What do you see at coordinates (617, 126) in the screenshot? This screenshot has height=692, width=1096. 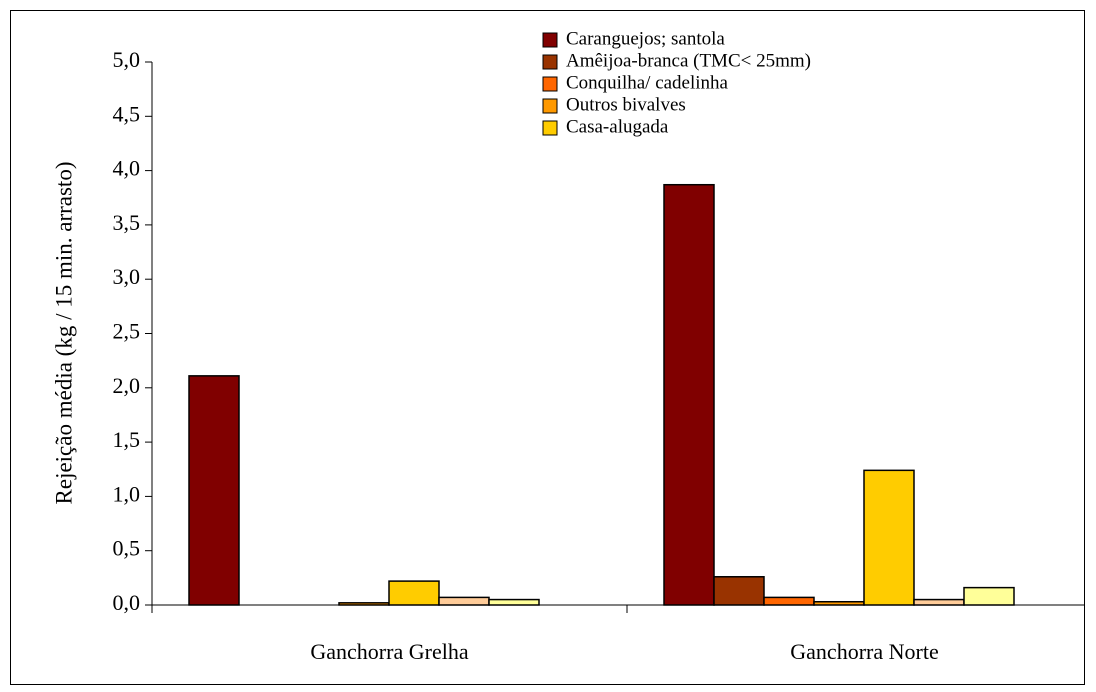 I see `legend-label: Casa-alugada` at bounding box center [617, 126].